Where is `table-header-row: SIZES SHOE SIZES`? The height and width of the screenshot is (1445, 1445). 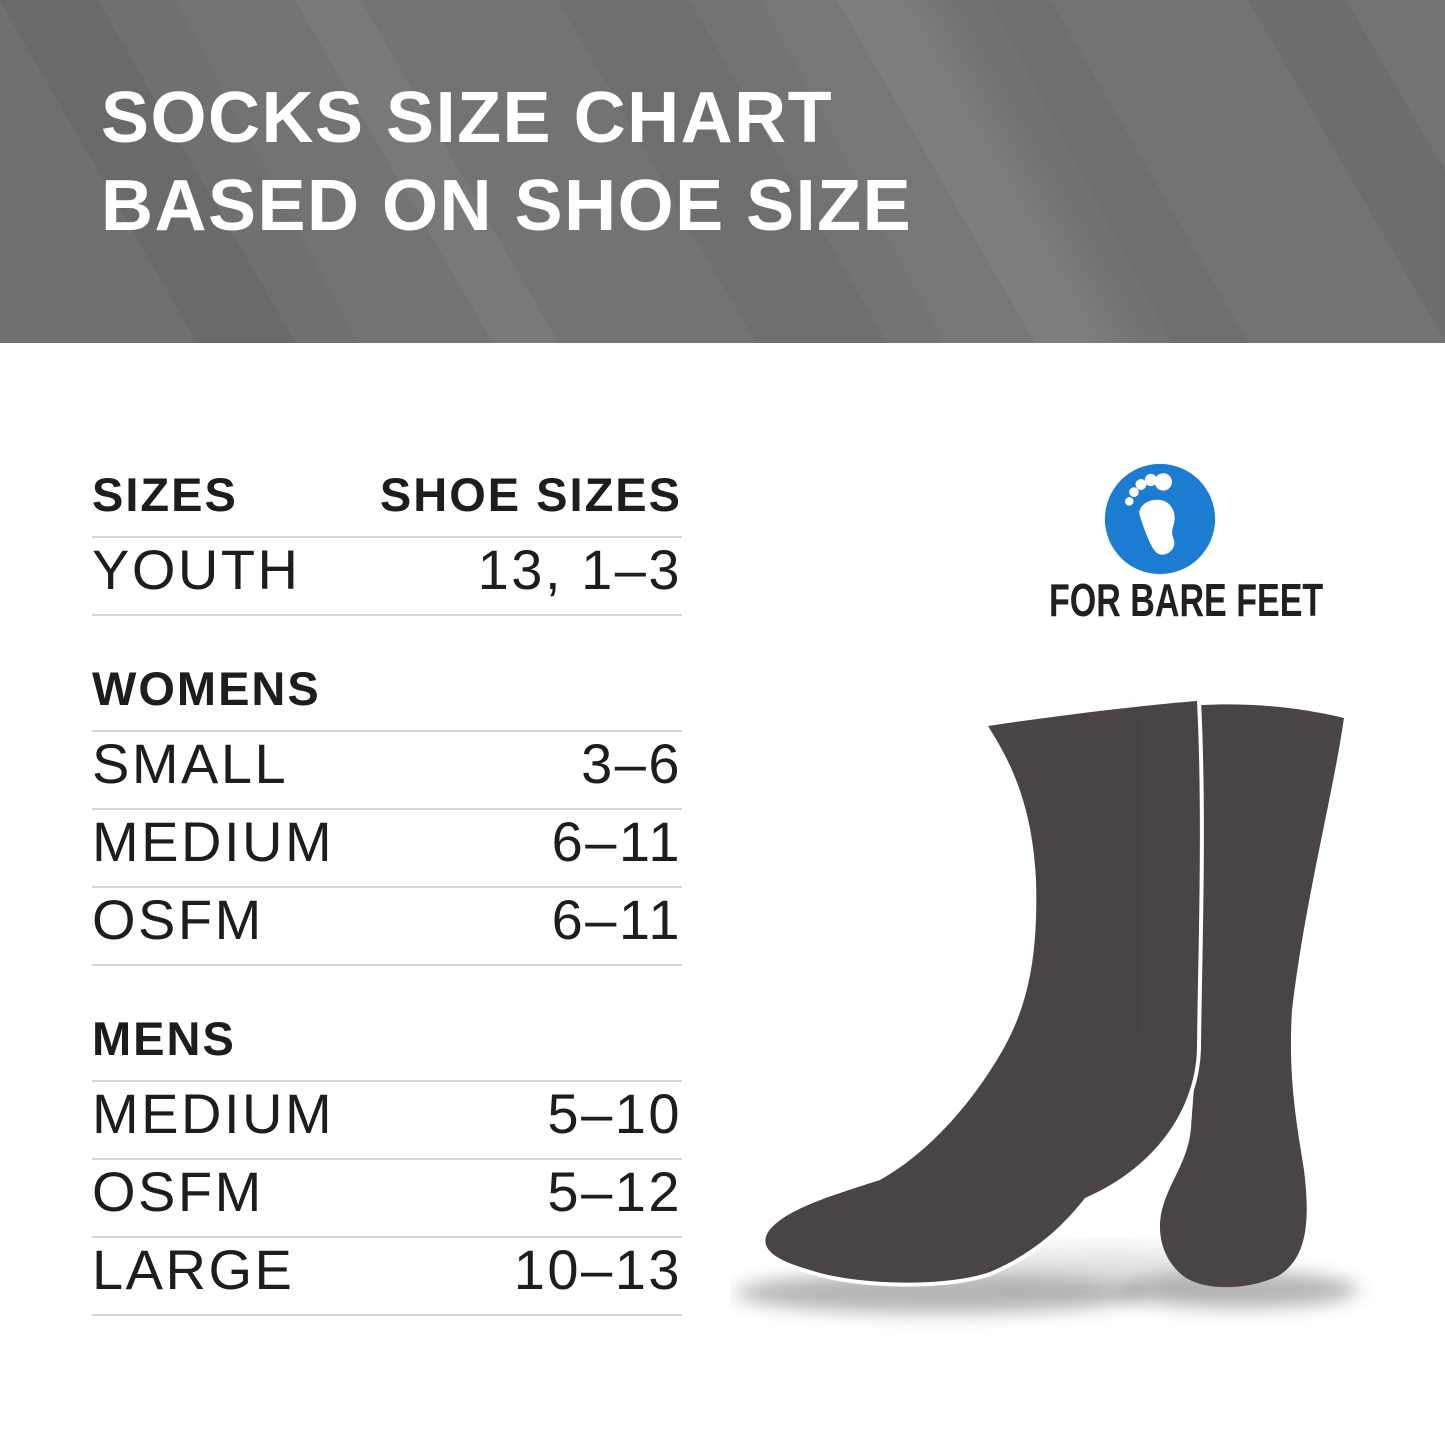
table-header-row: SIZES SHOE SIZES is located at coordinates (387, 499).